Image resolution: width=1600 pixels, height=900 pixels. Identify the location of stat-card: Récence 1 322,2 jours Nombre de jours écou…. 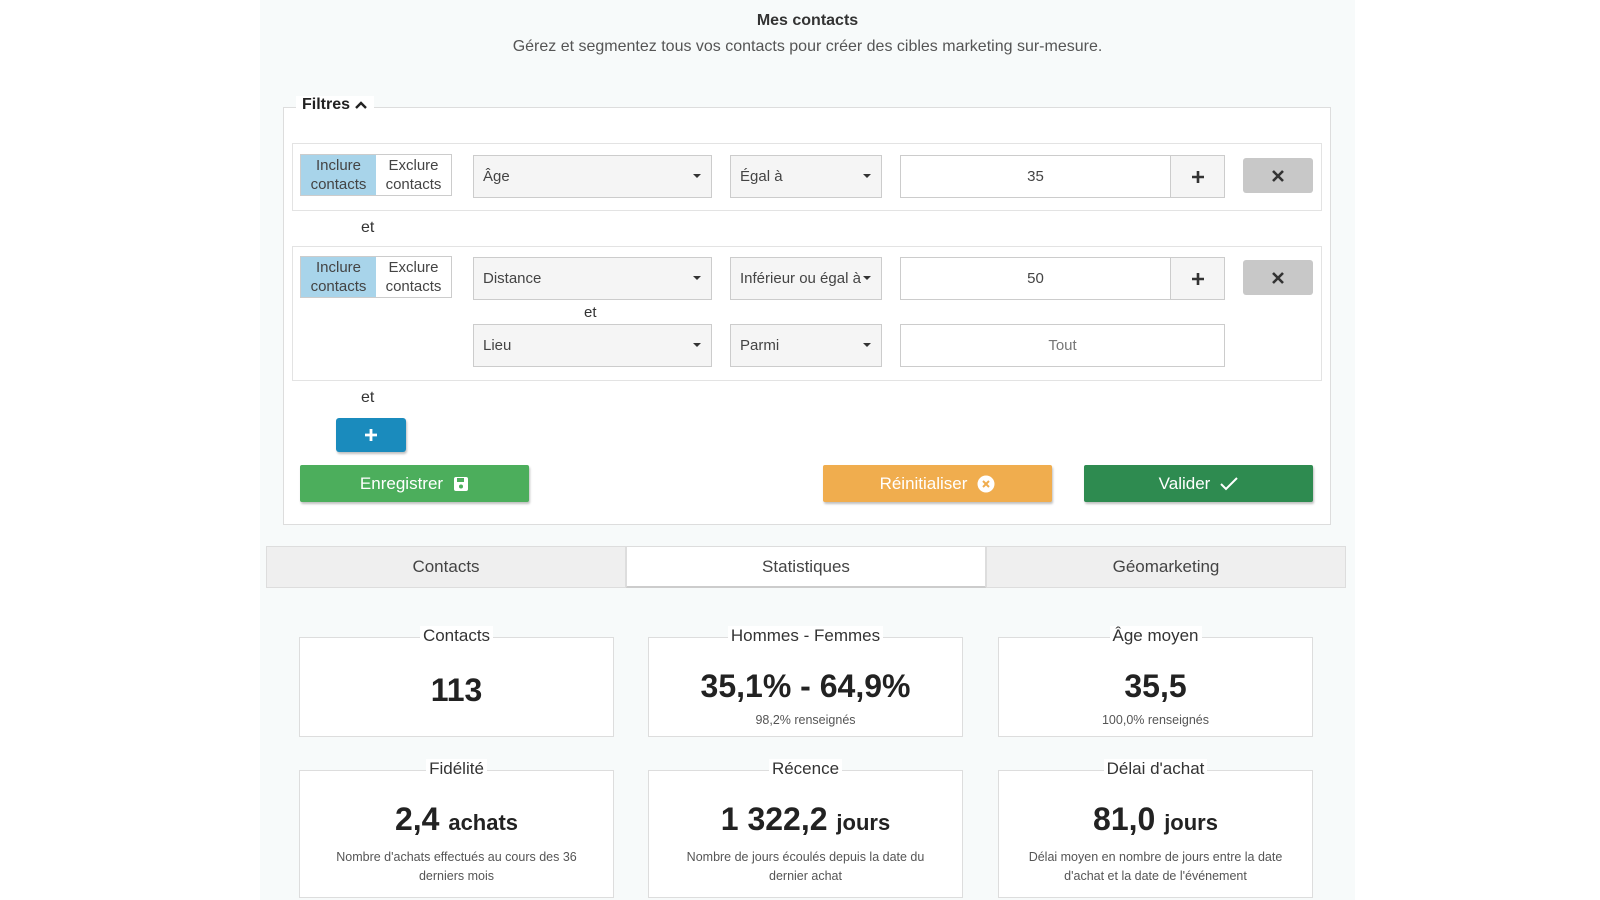
(805, 828).